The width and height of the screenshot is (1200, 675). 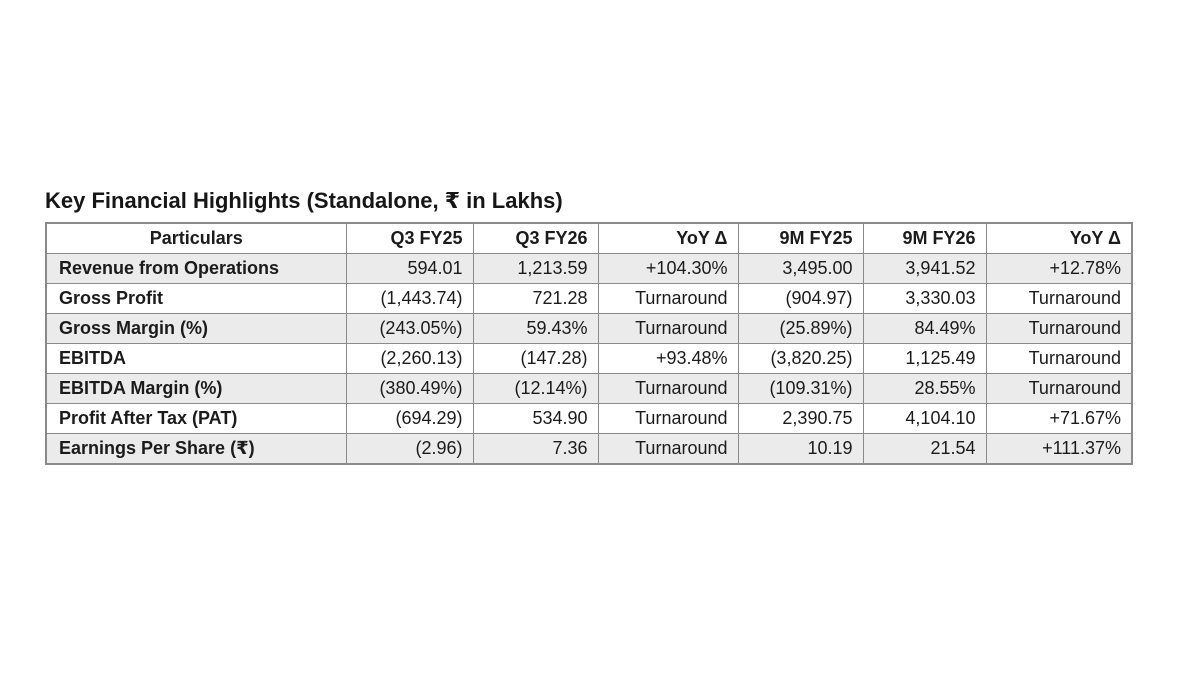 I want to click on column-header-2: Q3 FY26, so click(x=535, y=238).